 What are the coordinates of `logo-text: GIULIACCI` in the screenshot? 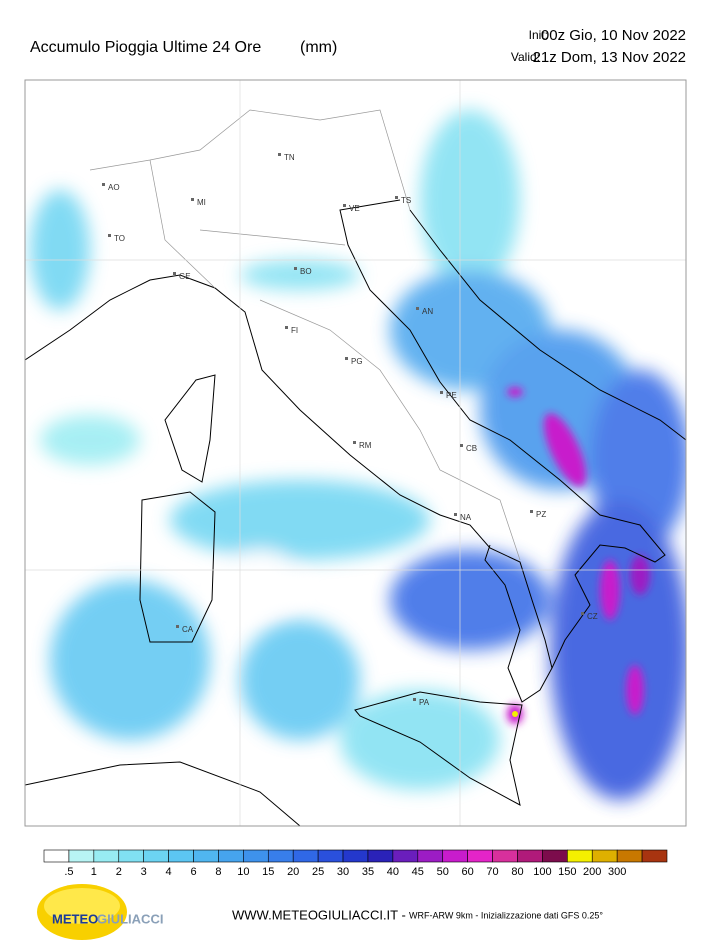 It's located at (130, 918).